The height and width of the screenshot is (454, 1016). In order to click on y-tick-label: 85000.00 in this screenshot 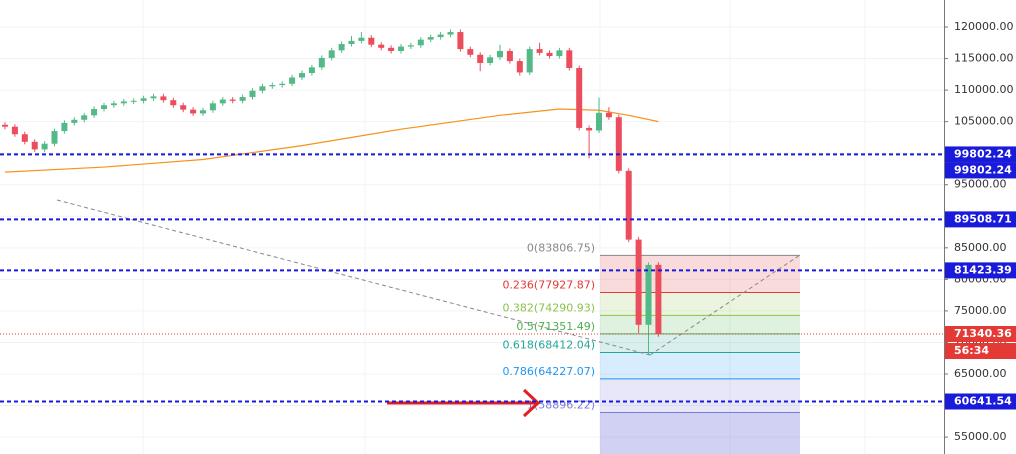, I will do `click(980, 247)`.